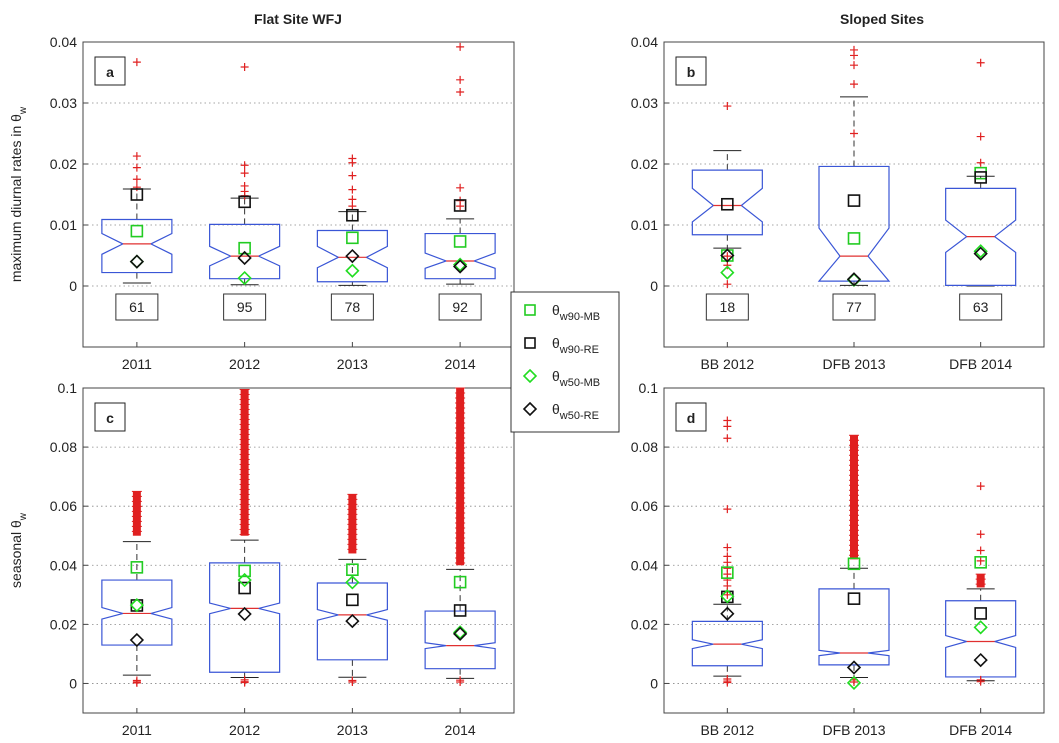  What do you see at coordinates (644, 103) in the screenshot?
I see `y-tick-label: 0.03` at bounding box center [644, 103].